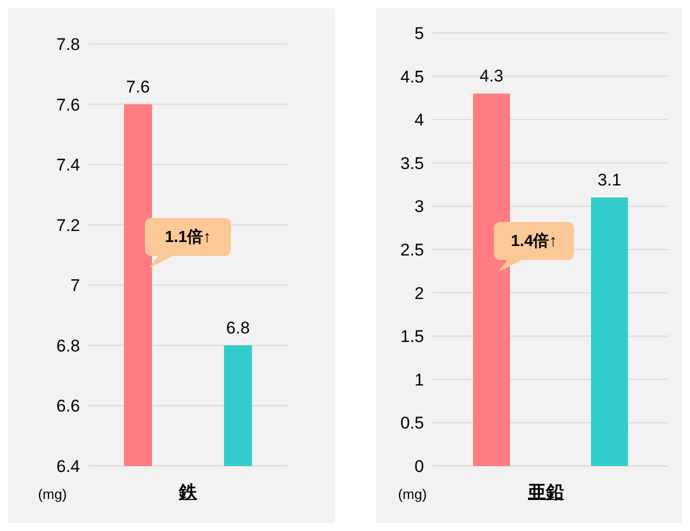 Image resolution: width=690 pixels, height=531 pixels. What do you see at coordinates (68, 346) in the screenshot?
I see `y-tick-label: 6.8` at bounding box center [68, 346].